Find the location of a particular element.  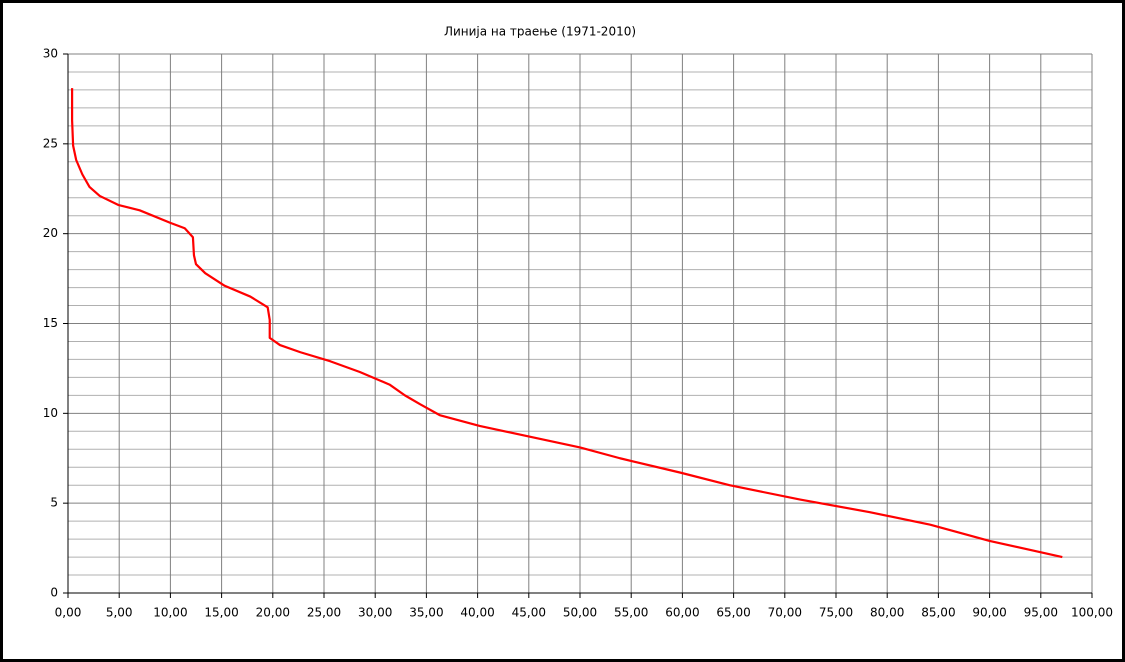

x-tick-label: 30,00 is located at coordinates (375, 613).